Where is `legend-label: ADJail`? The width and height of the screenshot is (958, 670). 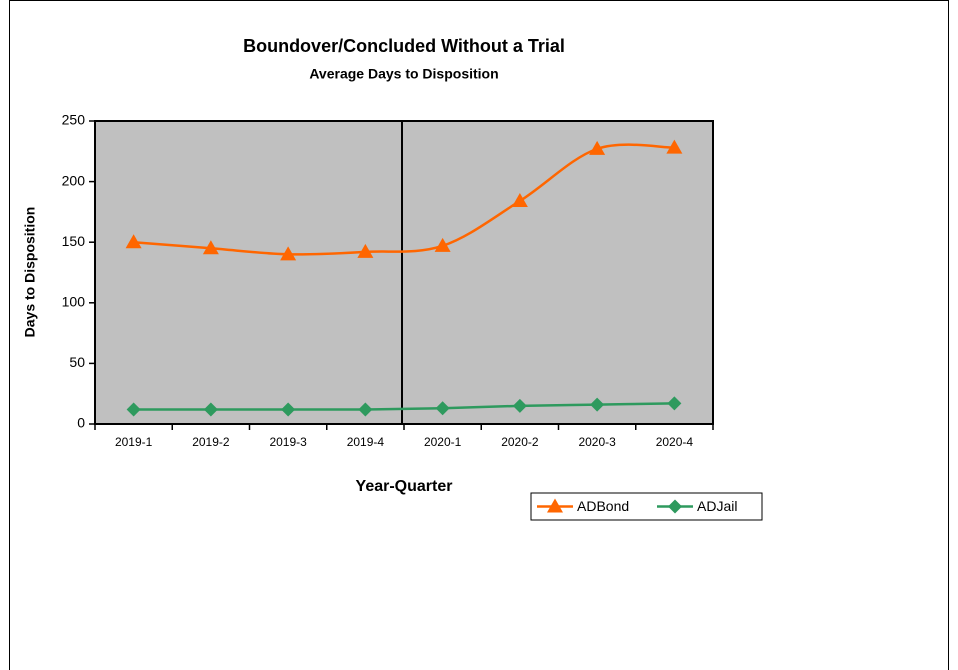
legend-label: ADJail is located at coordinates (717, 506).